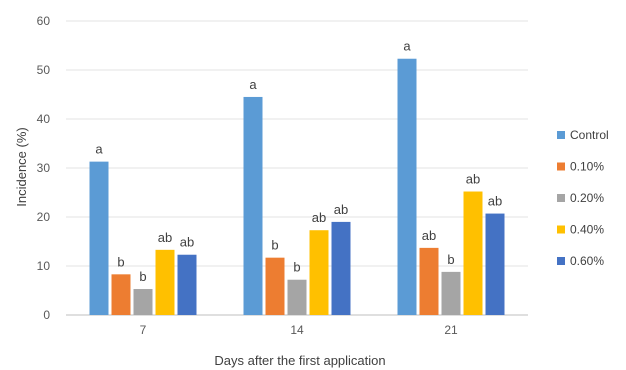 This screenshot has height=370, width=626. Describe the element at coordinates (44, 266) in the screenshot. I see `y-tick-label: 10` at that location.